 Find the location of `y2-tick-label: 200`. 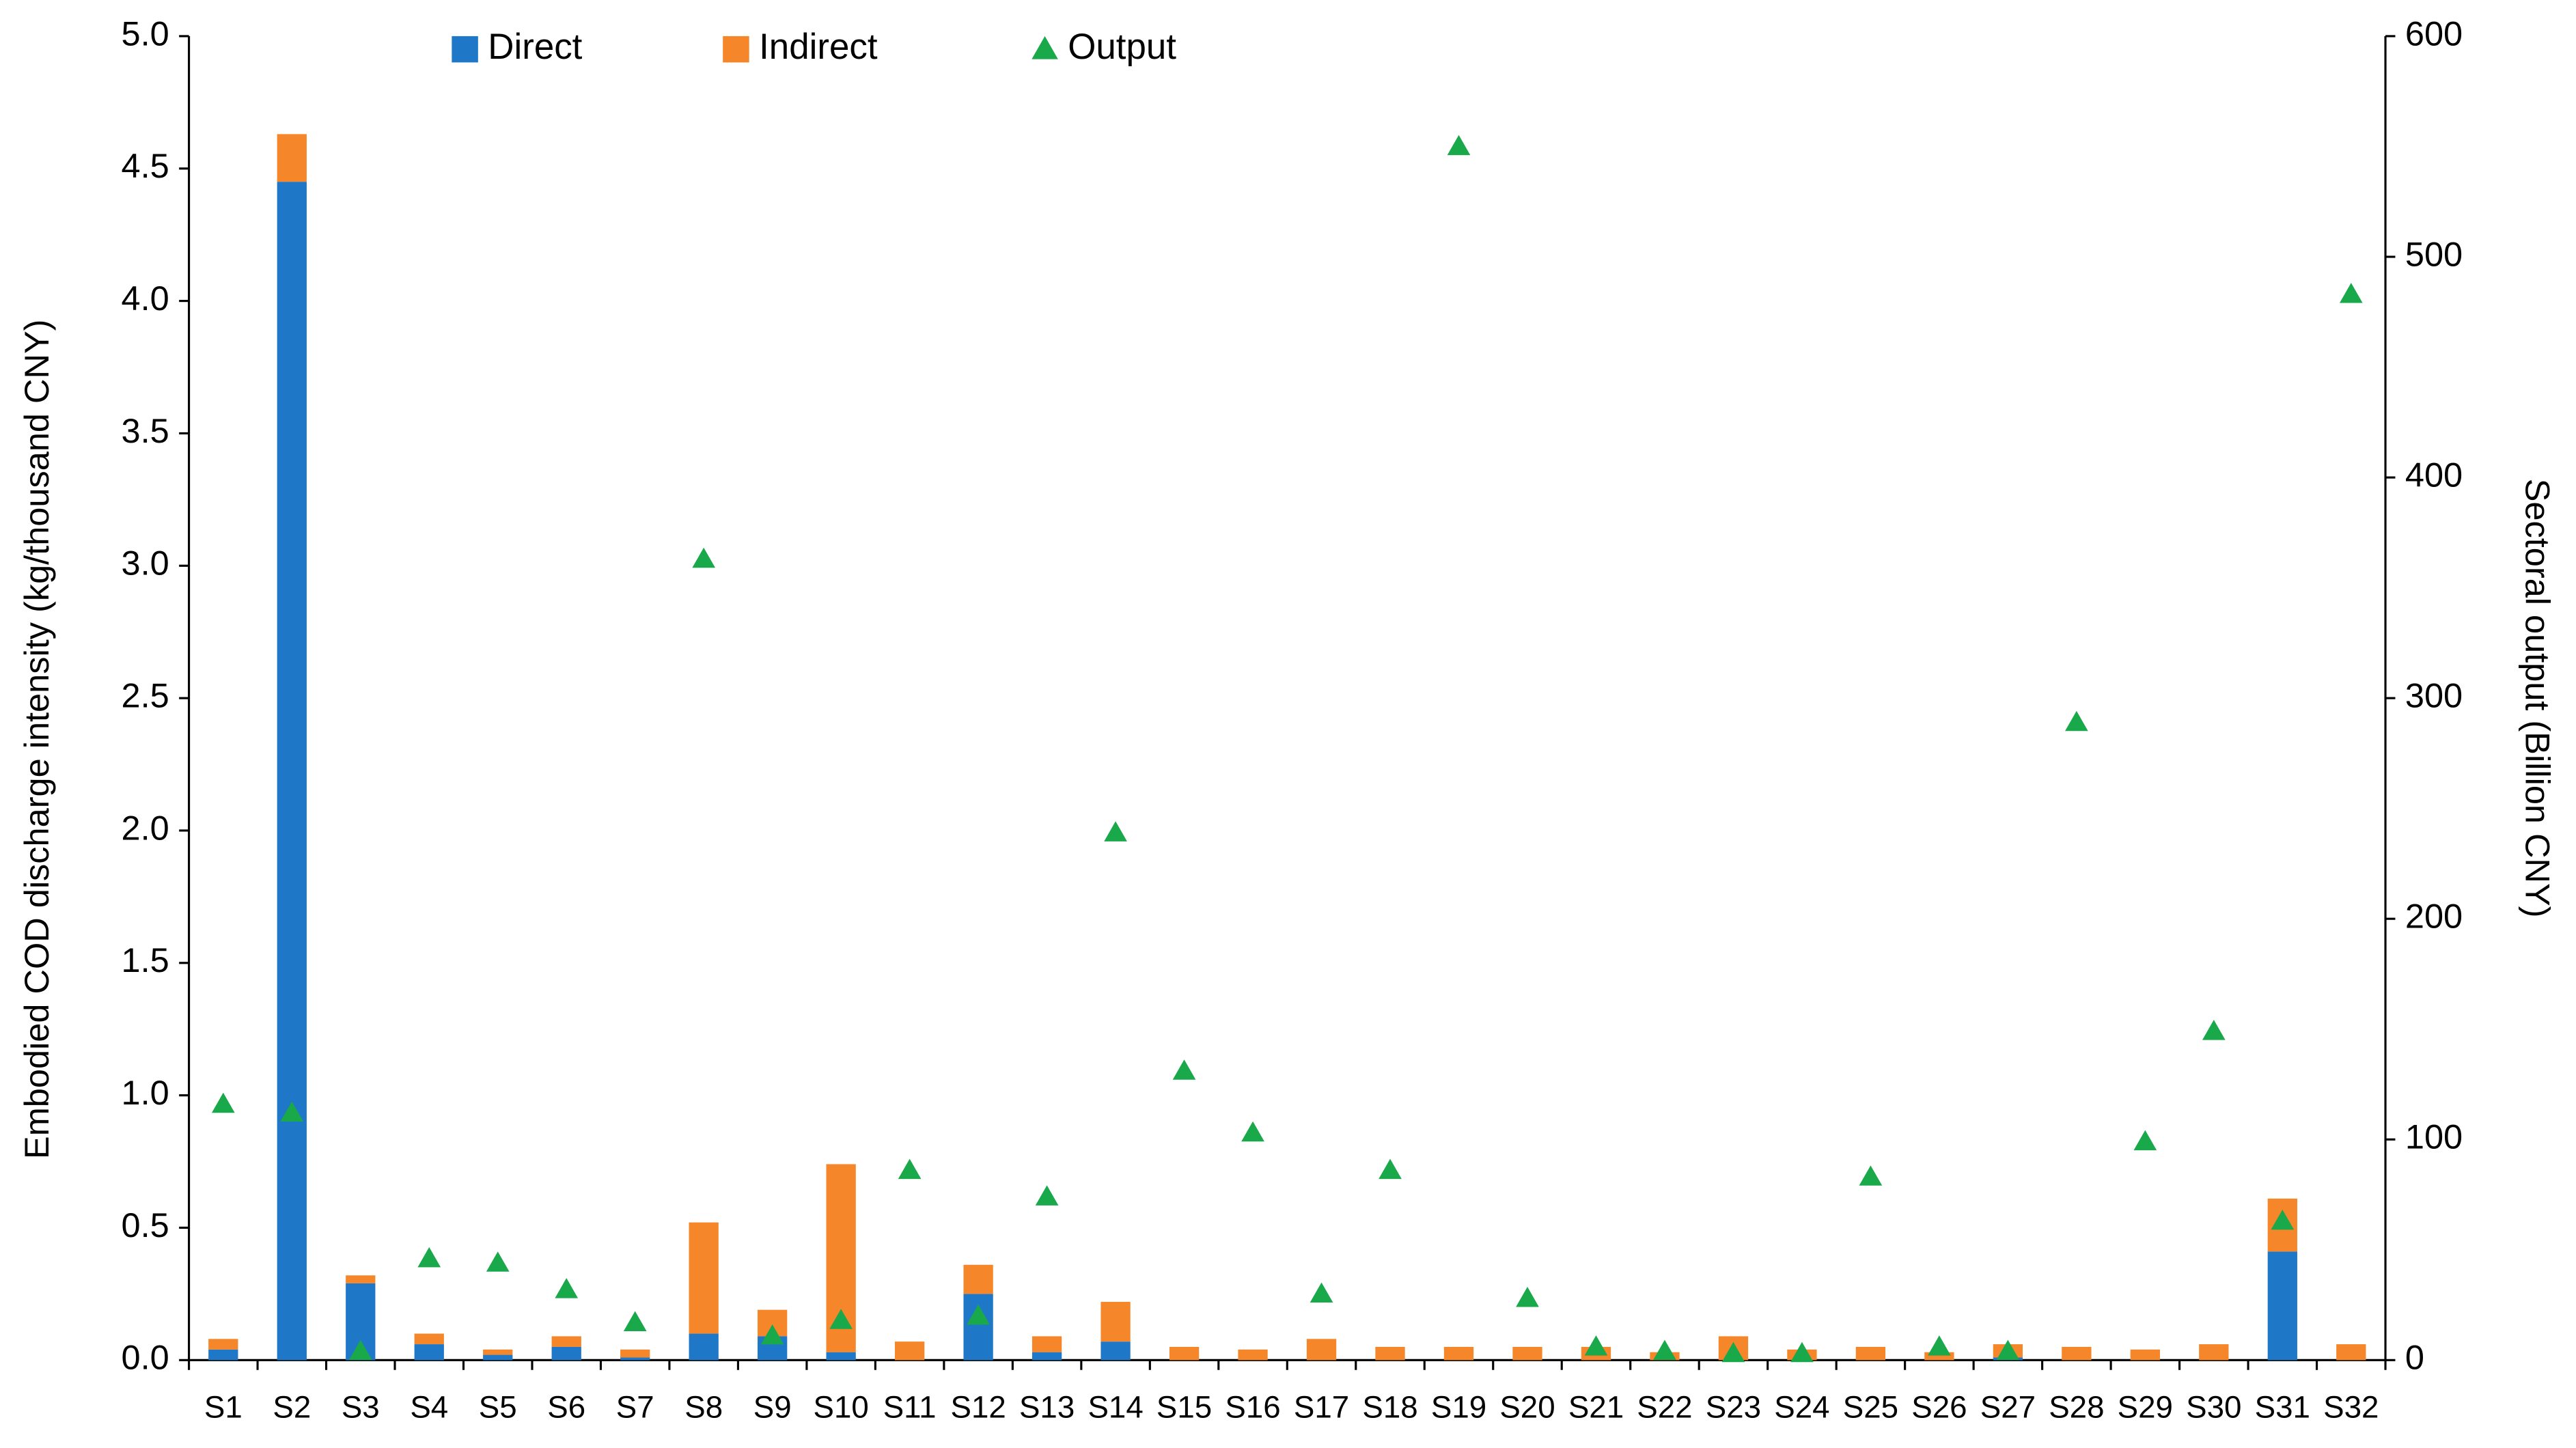

y2-tick-label: 200 is located at coordinates (2434, 916).